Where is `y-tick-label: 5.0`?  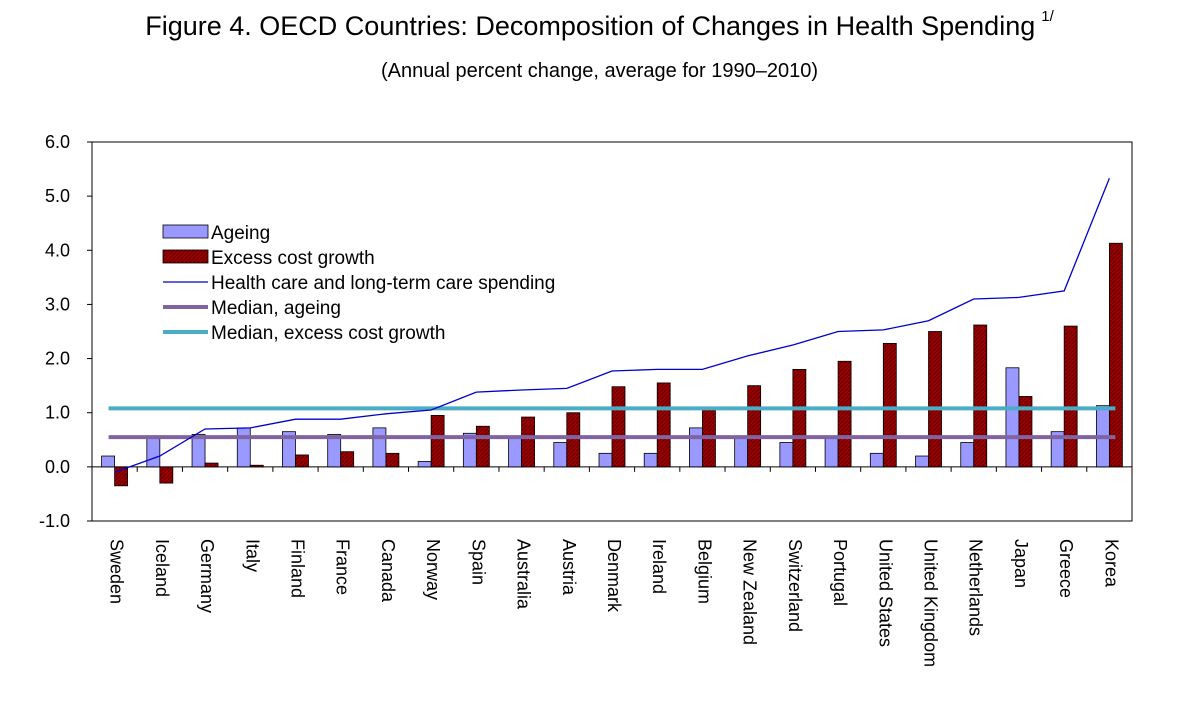
y-tick-label: 5.0 is located at coordinates (57, 196).